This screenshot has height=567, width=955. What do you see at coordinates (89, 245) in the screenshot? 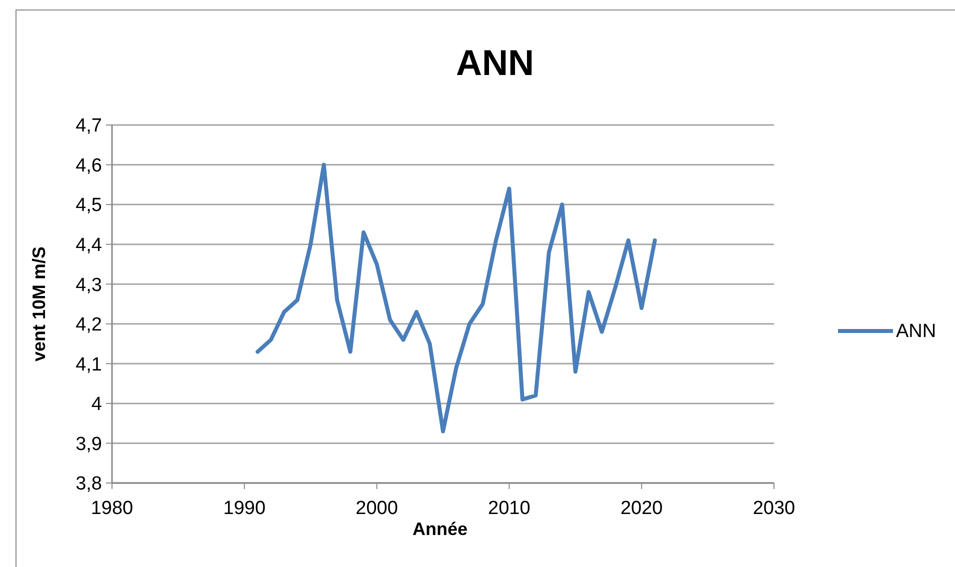
I see `y-tick-label: 4,4` at bounding box center [89, 245].